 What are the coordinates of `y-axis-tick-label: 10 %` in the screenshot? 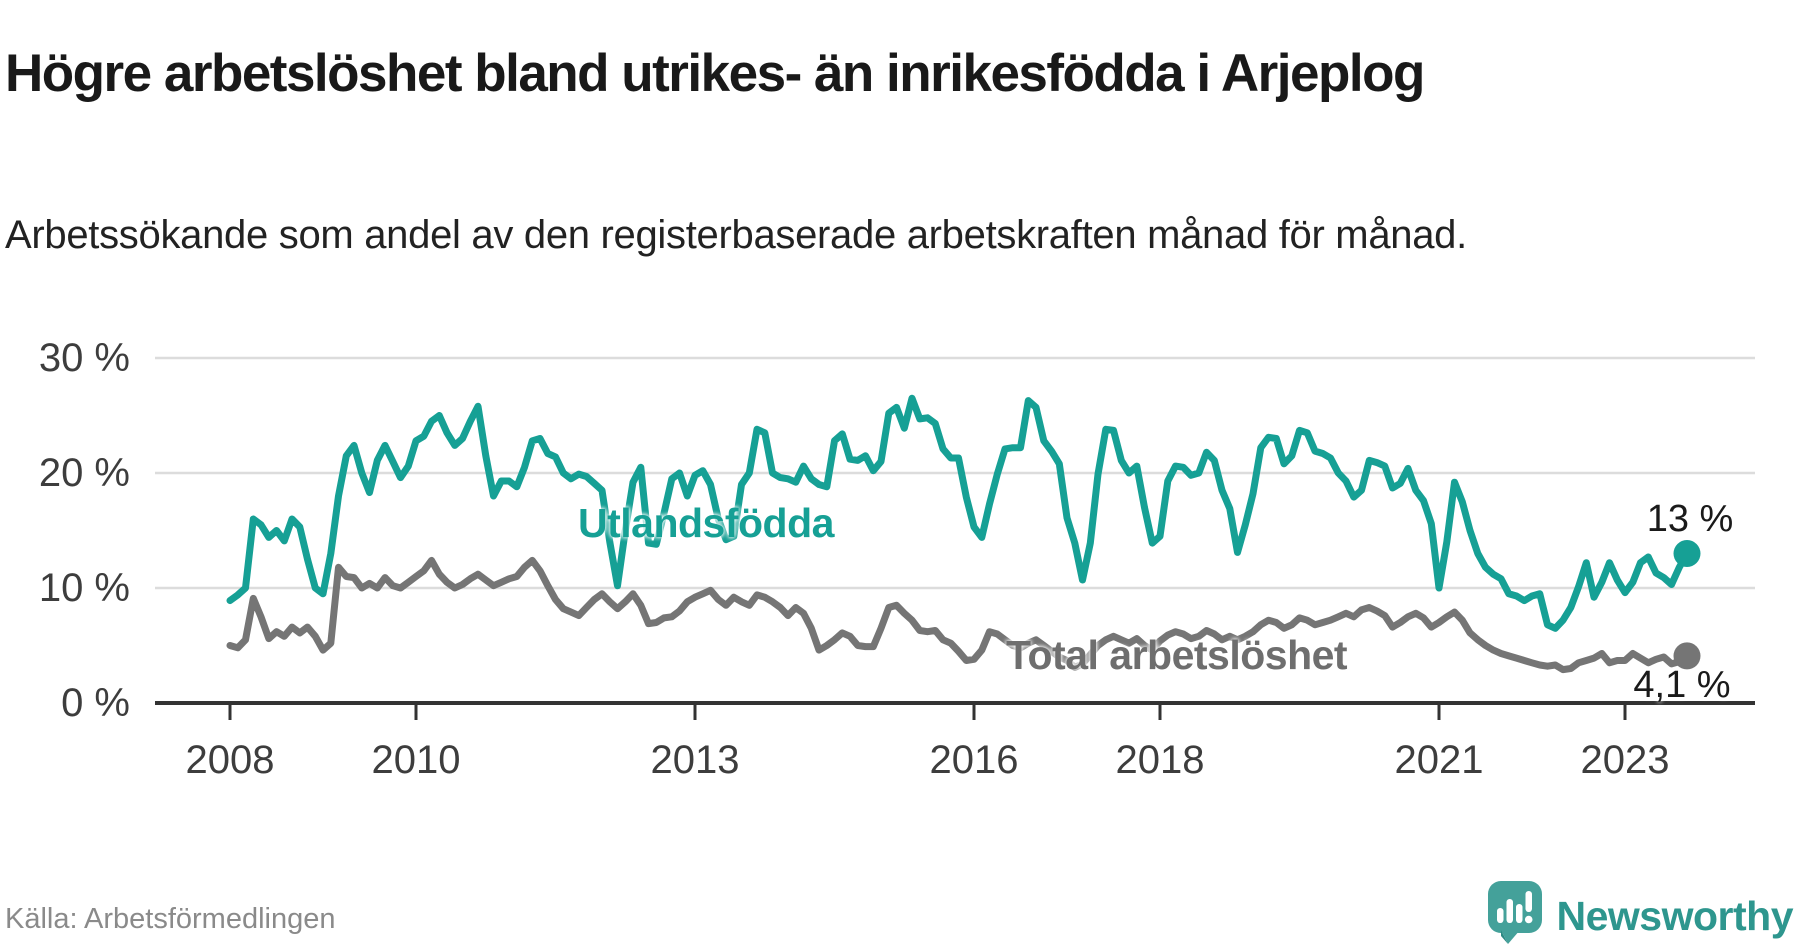 It's located at (84, 588).